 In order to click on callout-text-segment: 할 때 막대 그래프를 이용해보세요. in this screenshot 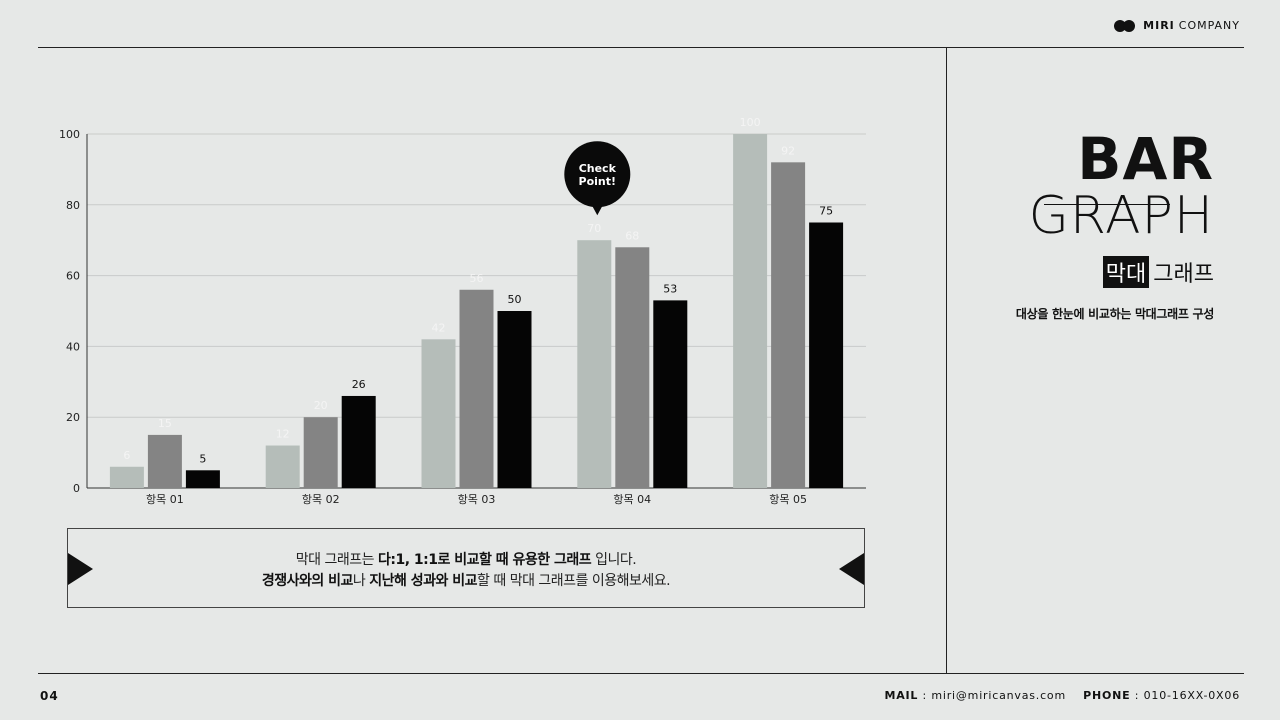, I will do `click(574, 581)`.